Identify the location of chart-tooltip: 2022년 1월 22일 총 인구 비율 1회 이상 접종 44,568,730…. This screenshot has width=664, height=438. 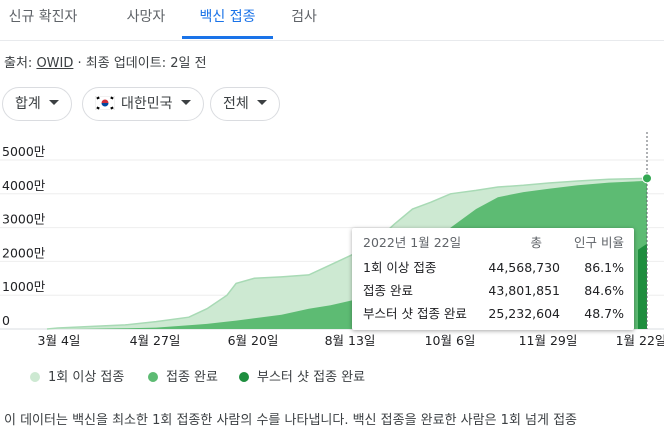
(493, 279).